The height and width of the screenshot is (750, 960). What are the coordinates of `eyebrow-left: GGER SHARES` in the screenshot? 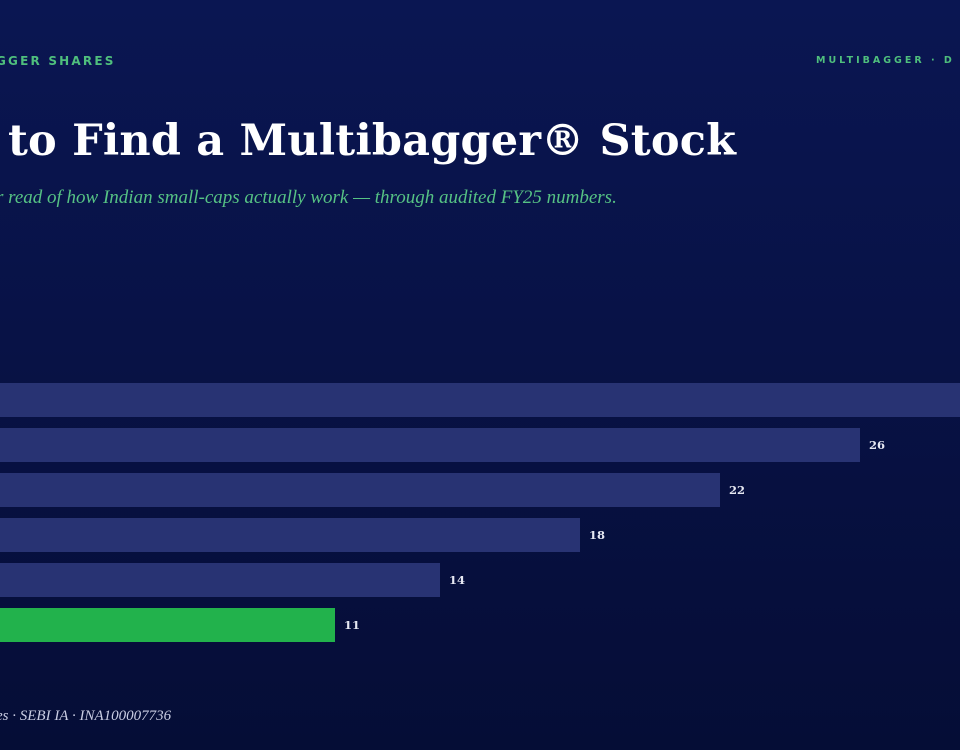 It's located at (58, 61).